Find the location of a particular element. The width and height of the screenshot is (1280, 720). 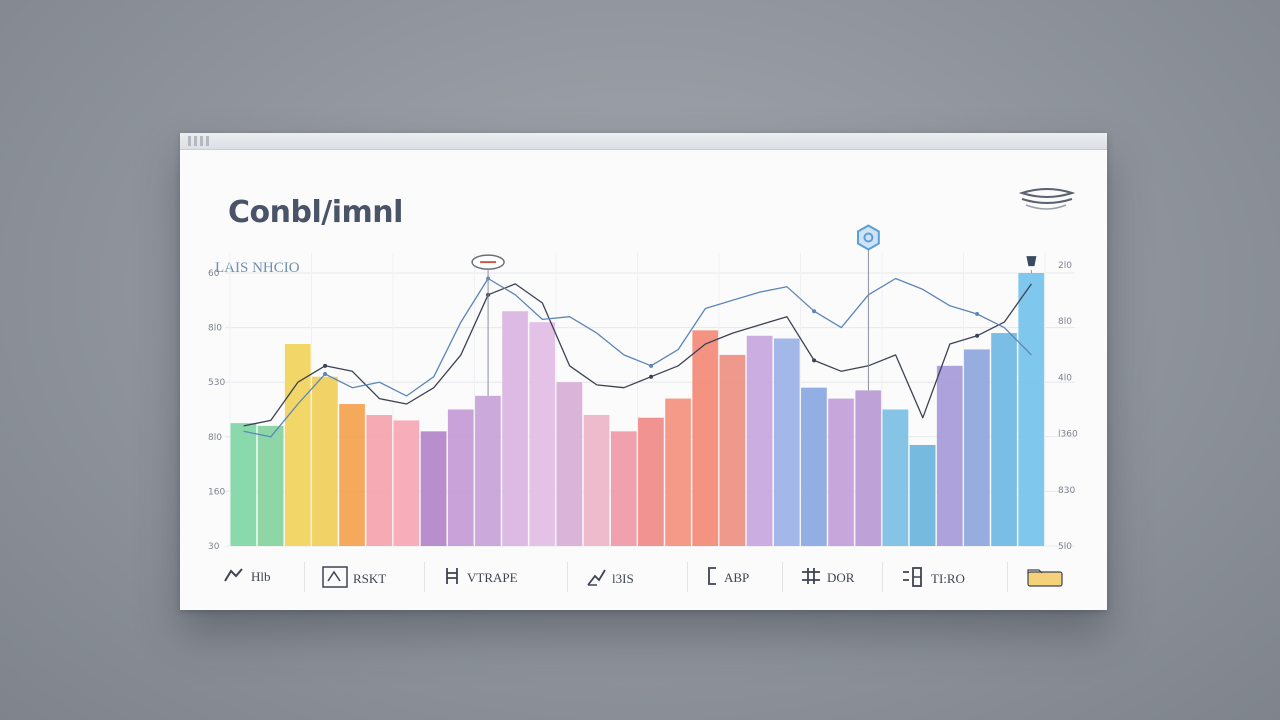

chart-subtitle: LAIS NHCIO is located at coordinates (257, 268).